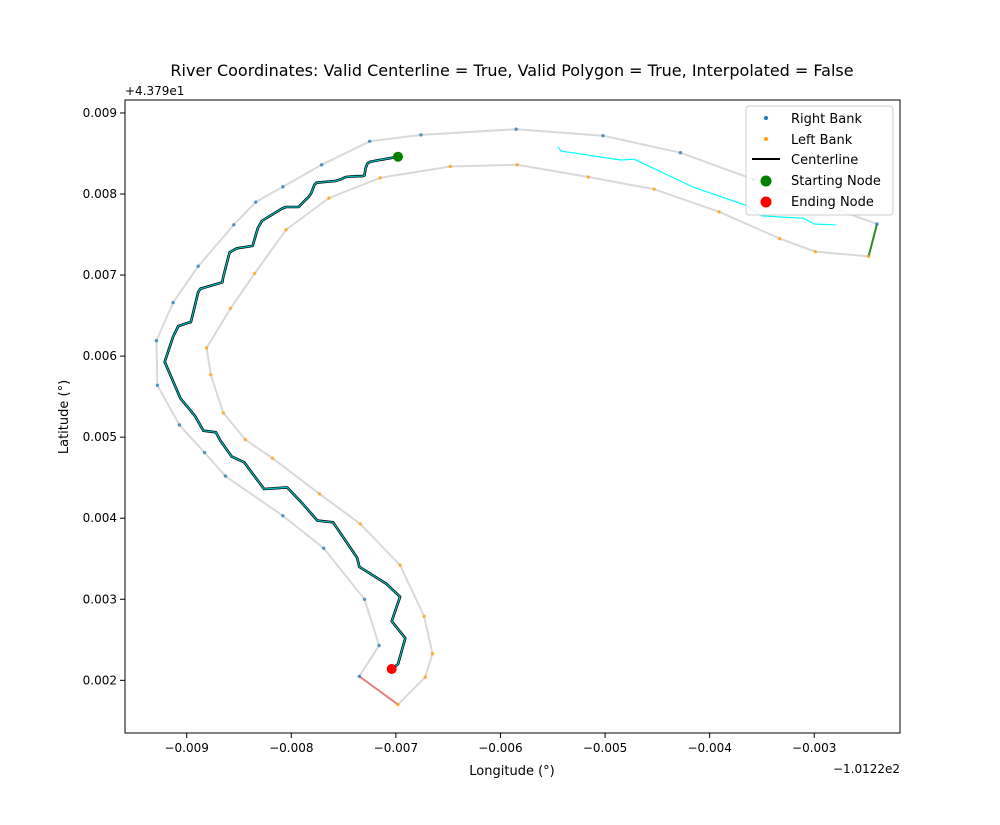 Image resolution: width=1000 pixels, height=825 pixels. What do you see at coordinates (64, 417) in the screenshot?
I see `y-axis-label: Latitude (°)` at bounding box center [64, 417].